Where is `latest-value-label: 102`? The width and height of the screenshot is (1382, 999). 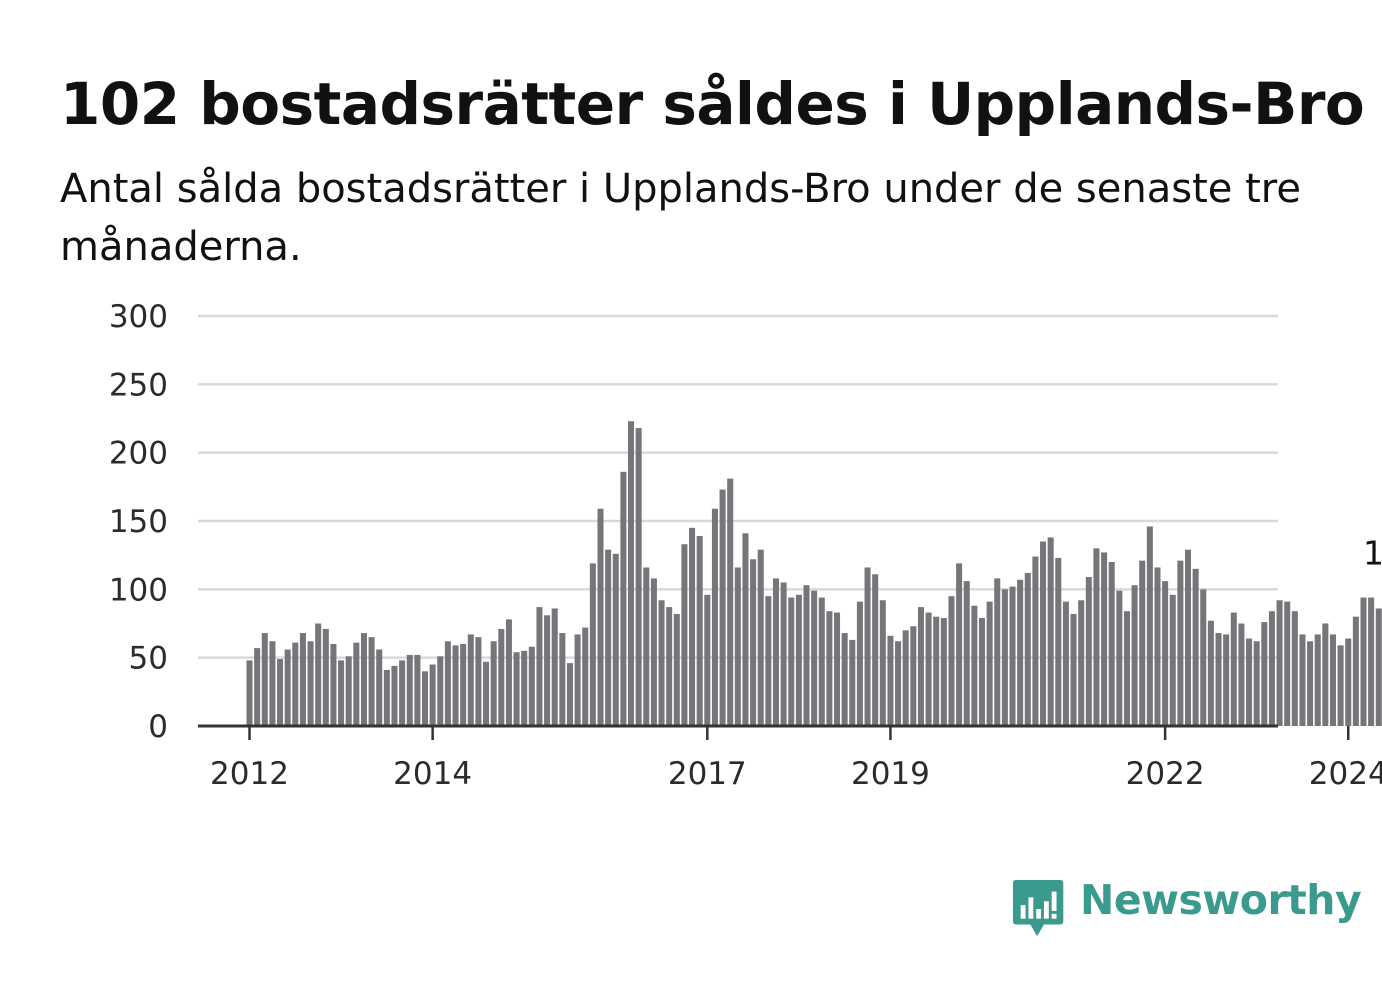 latest-value-label: 102 is located at coordinates (1372, 553).